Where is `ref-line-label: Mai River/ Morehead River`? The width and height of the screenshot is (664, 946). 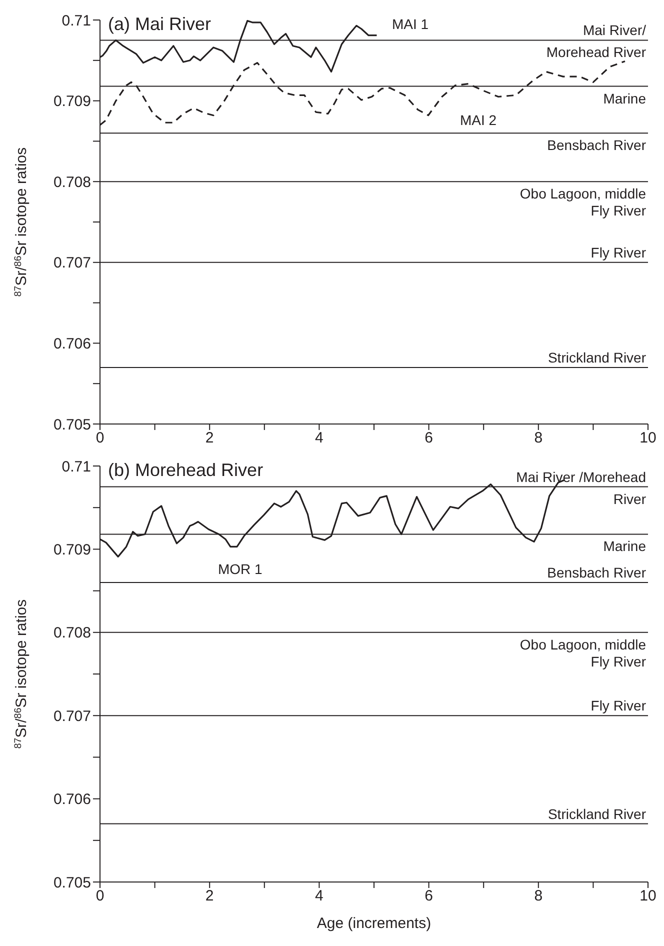 ref-line-label: Mai River/ Morehead River is located at coordinates (596, 41).